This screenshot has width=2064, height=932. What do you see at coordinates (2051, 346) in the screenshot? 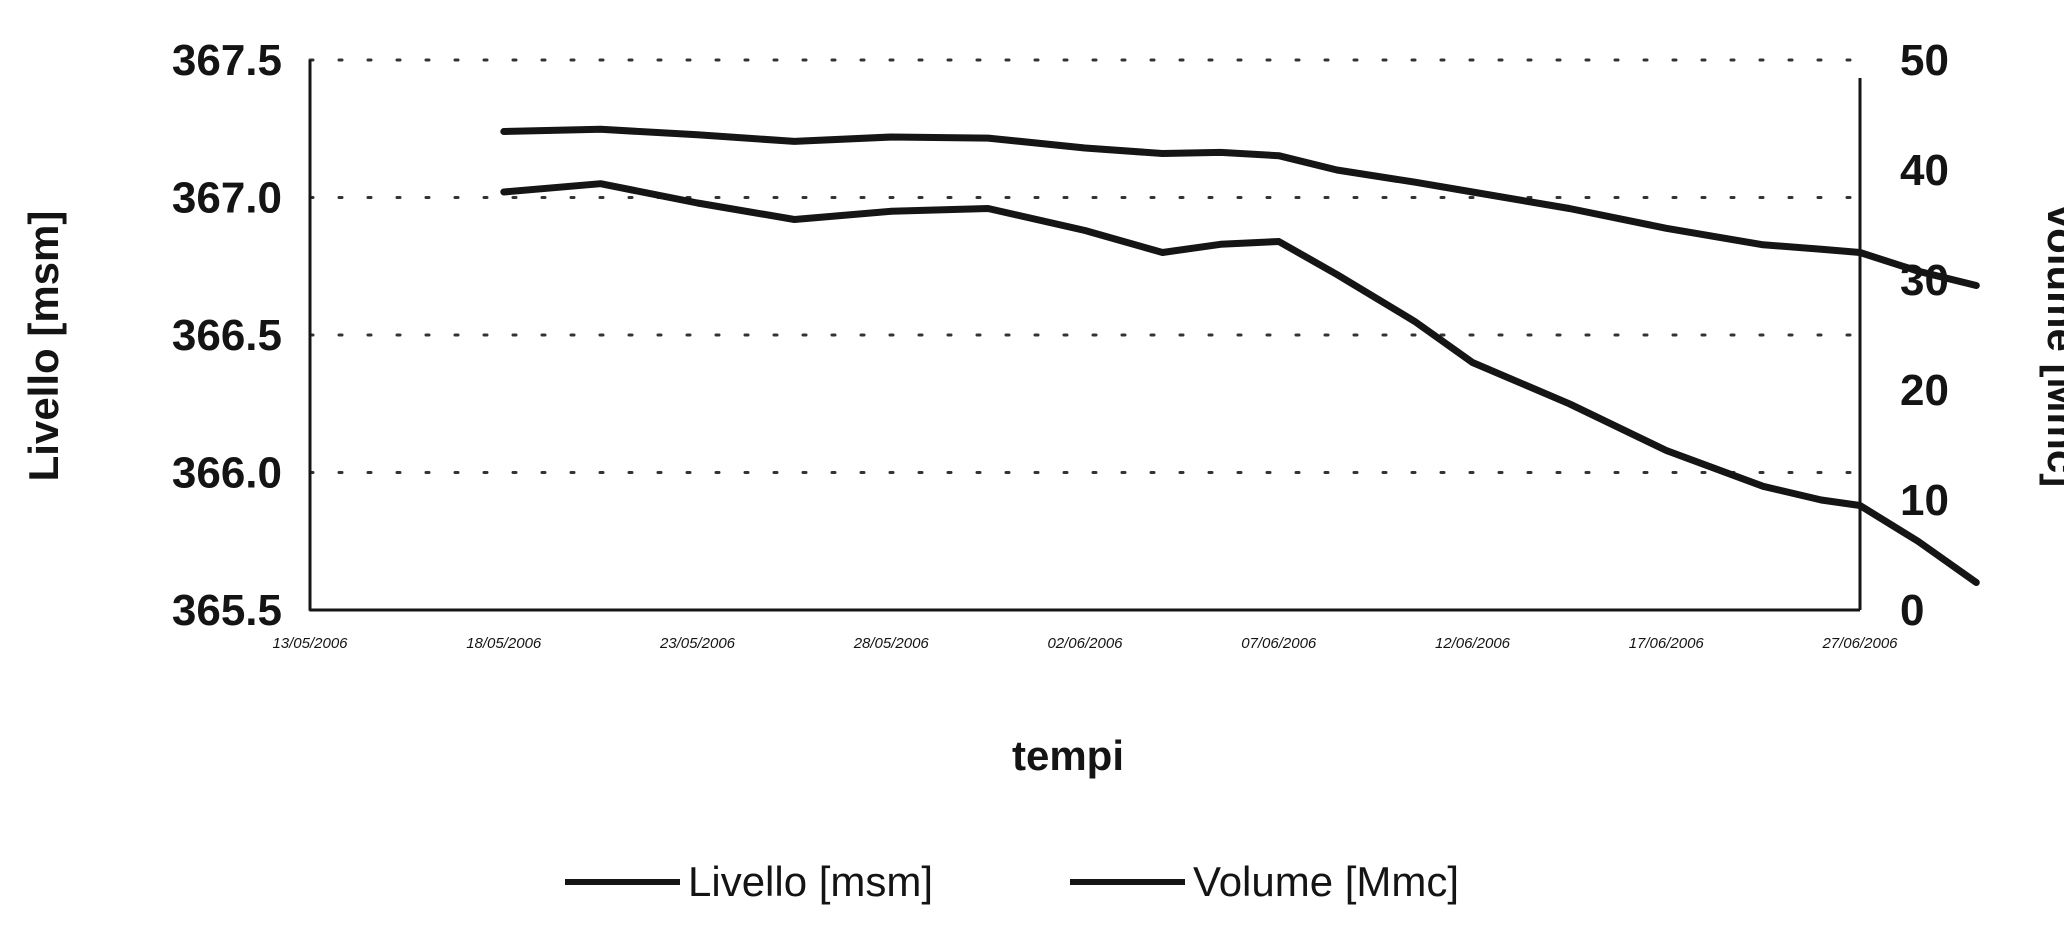
I see `right-axis-title: volume [Mmc]` at bounding box center [2051, 346].